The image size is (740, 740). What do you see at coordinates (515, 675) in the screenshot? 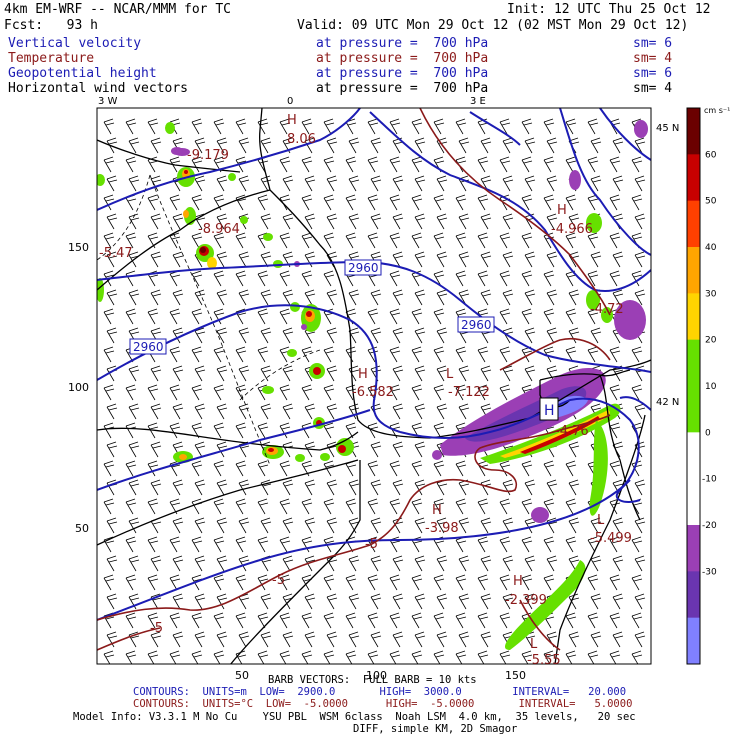
I see `grid-x-label-150: 150` at bounding box center [515, 675].